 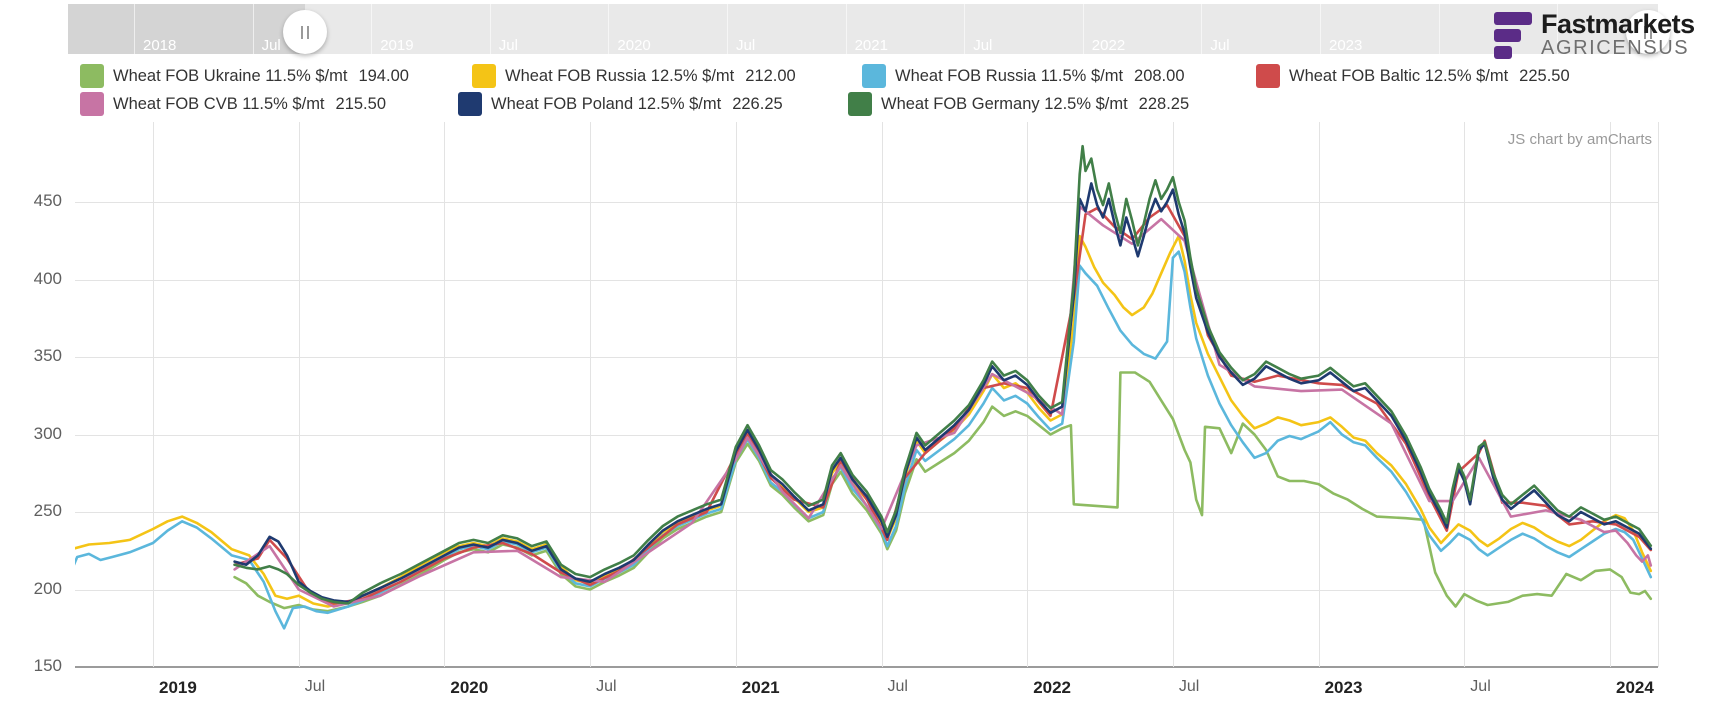 I want to click on scrollbar-left-grip, so click(x=305, y=32).